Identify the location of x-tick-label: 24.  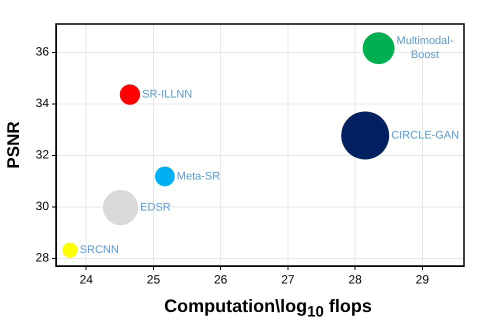
(87, 279).